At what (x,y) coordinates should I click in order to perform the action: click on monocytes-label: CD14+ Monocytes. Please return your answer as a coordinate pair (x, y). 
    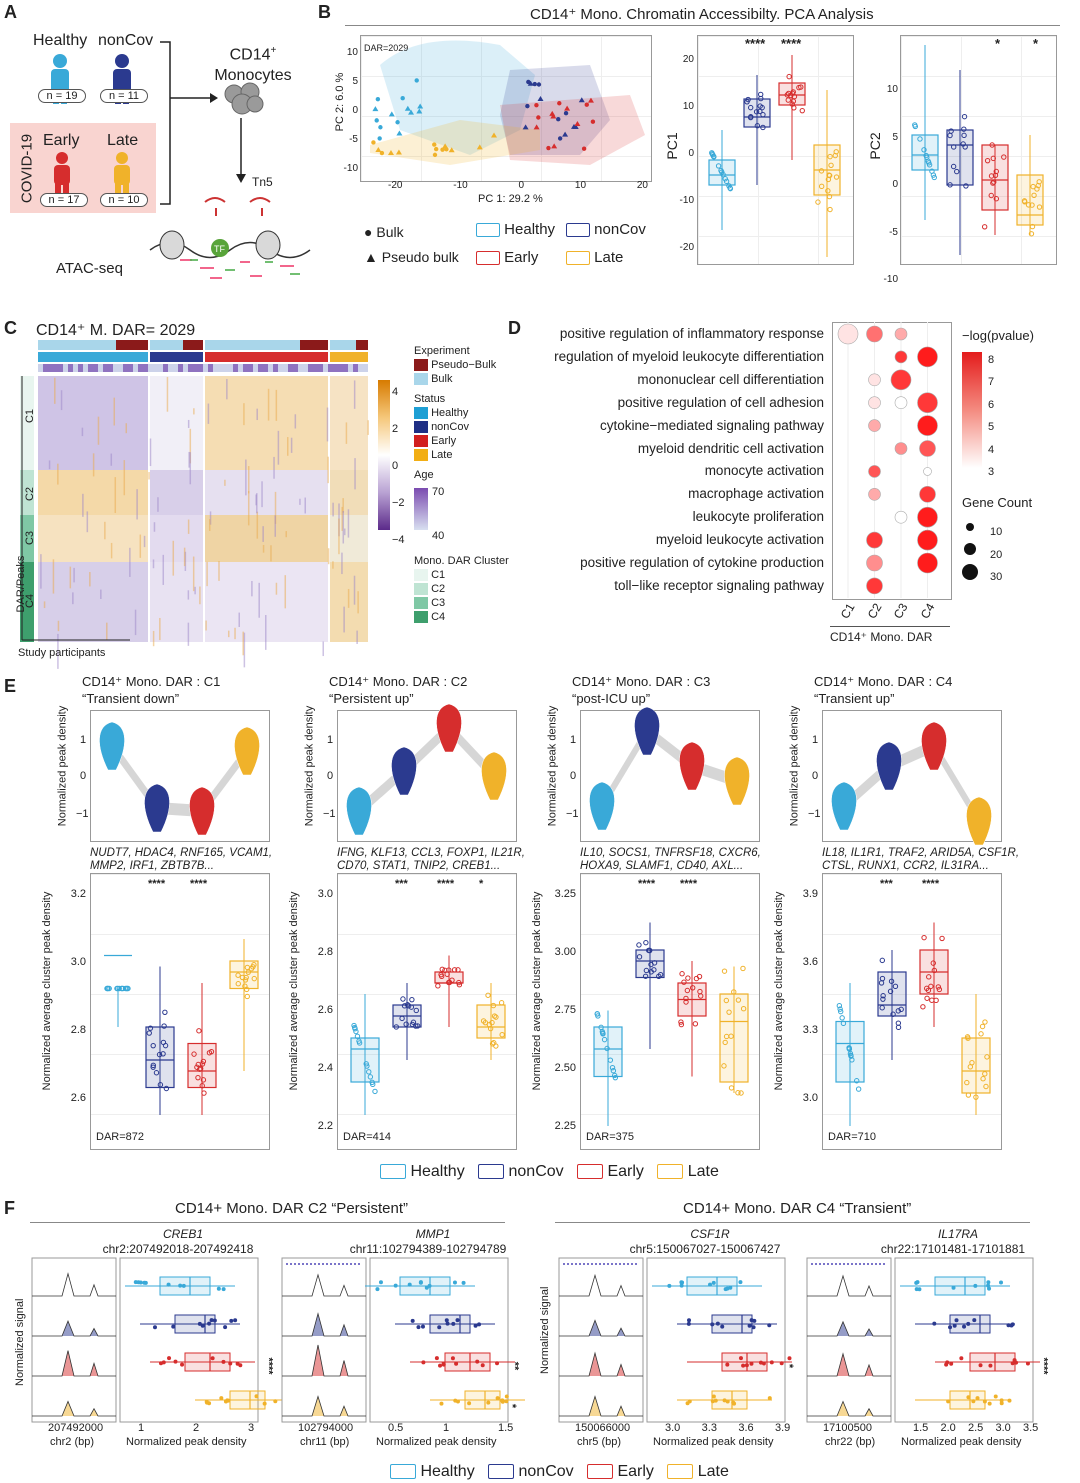
    Looking at the image, I should click on (253, 65).